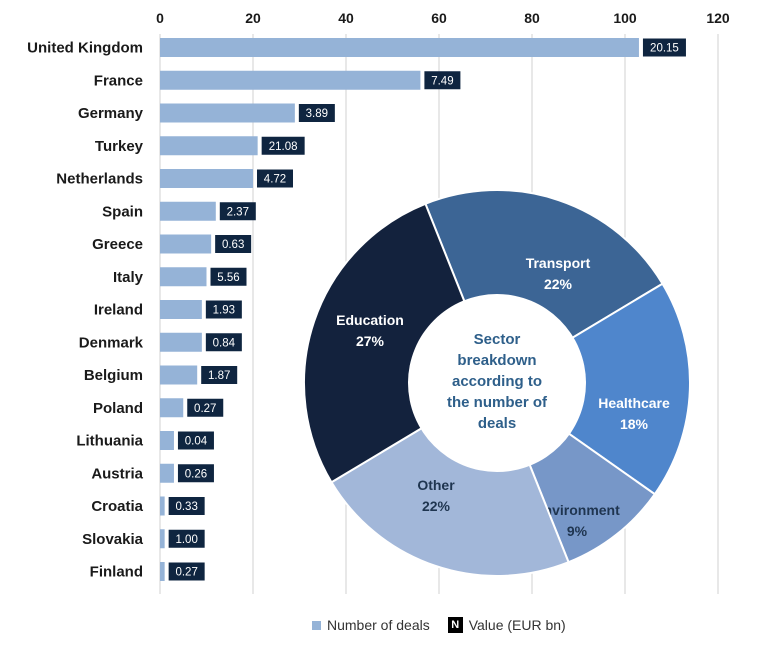  I want to click on category-label: Italy, so click(128, 277).